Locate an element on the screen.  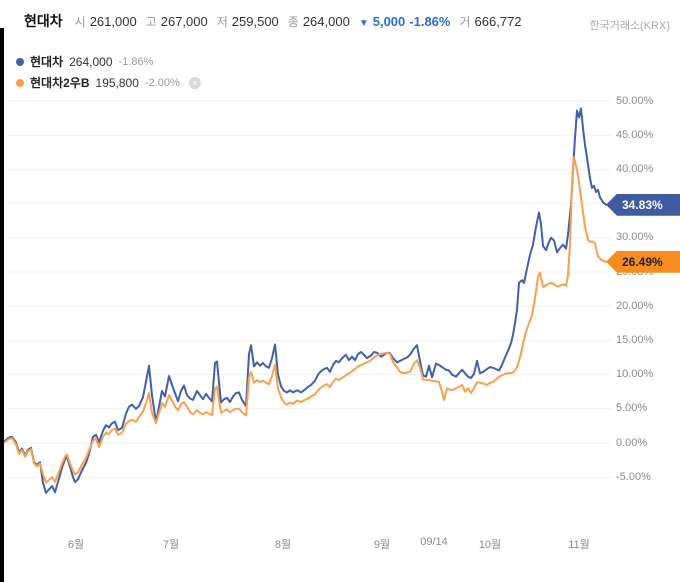
x-axis-label: 7월 is located at coordinates (171, 545).